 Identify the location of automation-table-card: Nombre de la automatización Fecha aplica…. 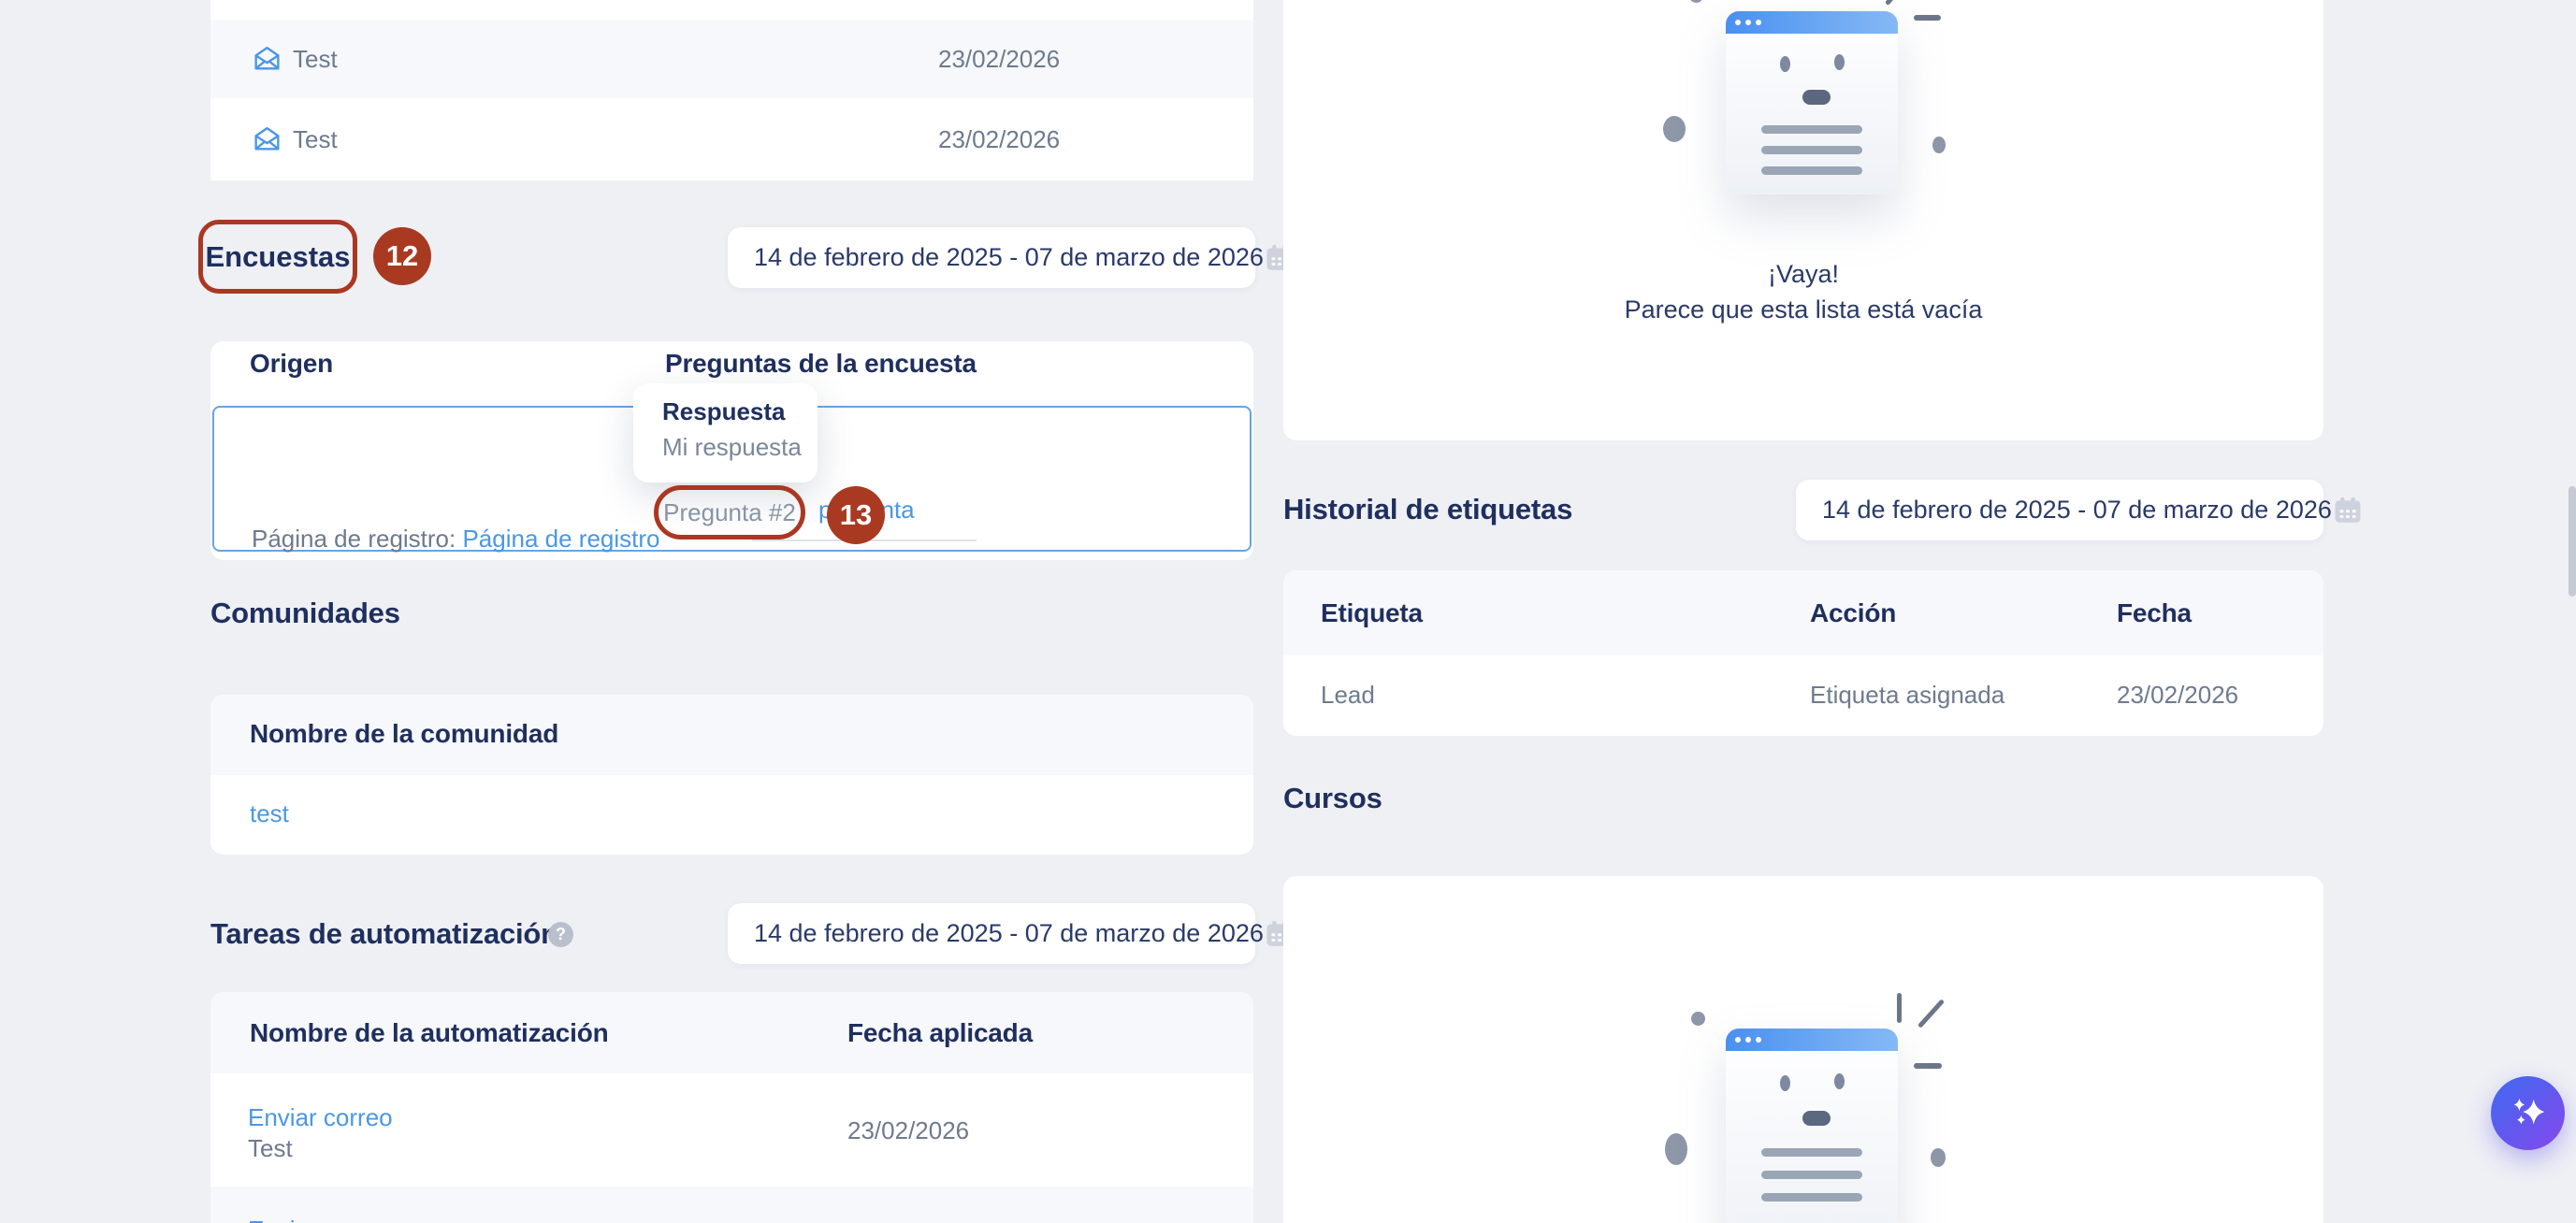
(731, 1107).